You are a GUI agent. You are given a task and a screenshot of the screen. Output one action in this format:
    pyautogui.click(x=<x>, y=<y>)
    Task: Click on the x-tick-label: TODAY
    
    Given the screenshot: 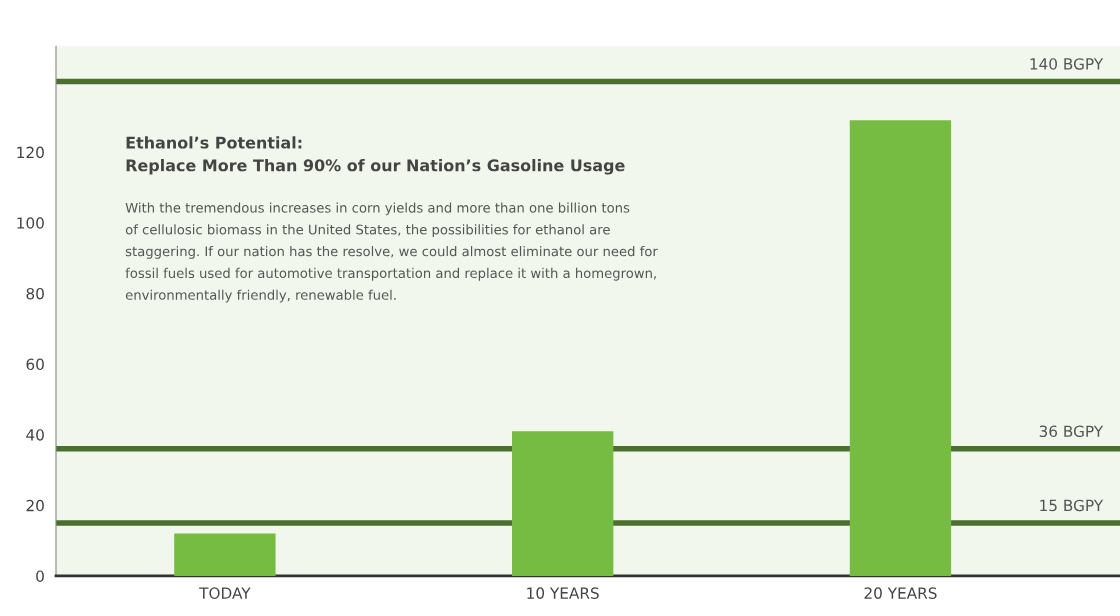 What is the action you would take?
    pyautogui.click(x=225, y=593)
    